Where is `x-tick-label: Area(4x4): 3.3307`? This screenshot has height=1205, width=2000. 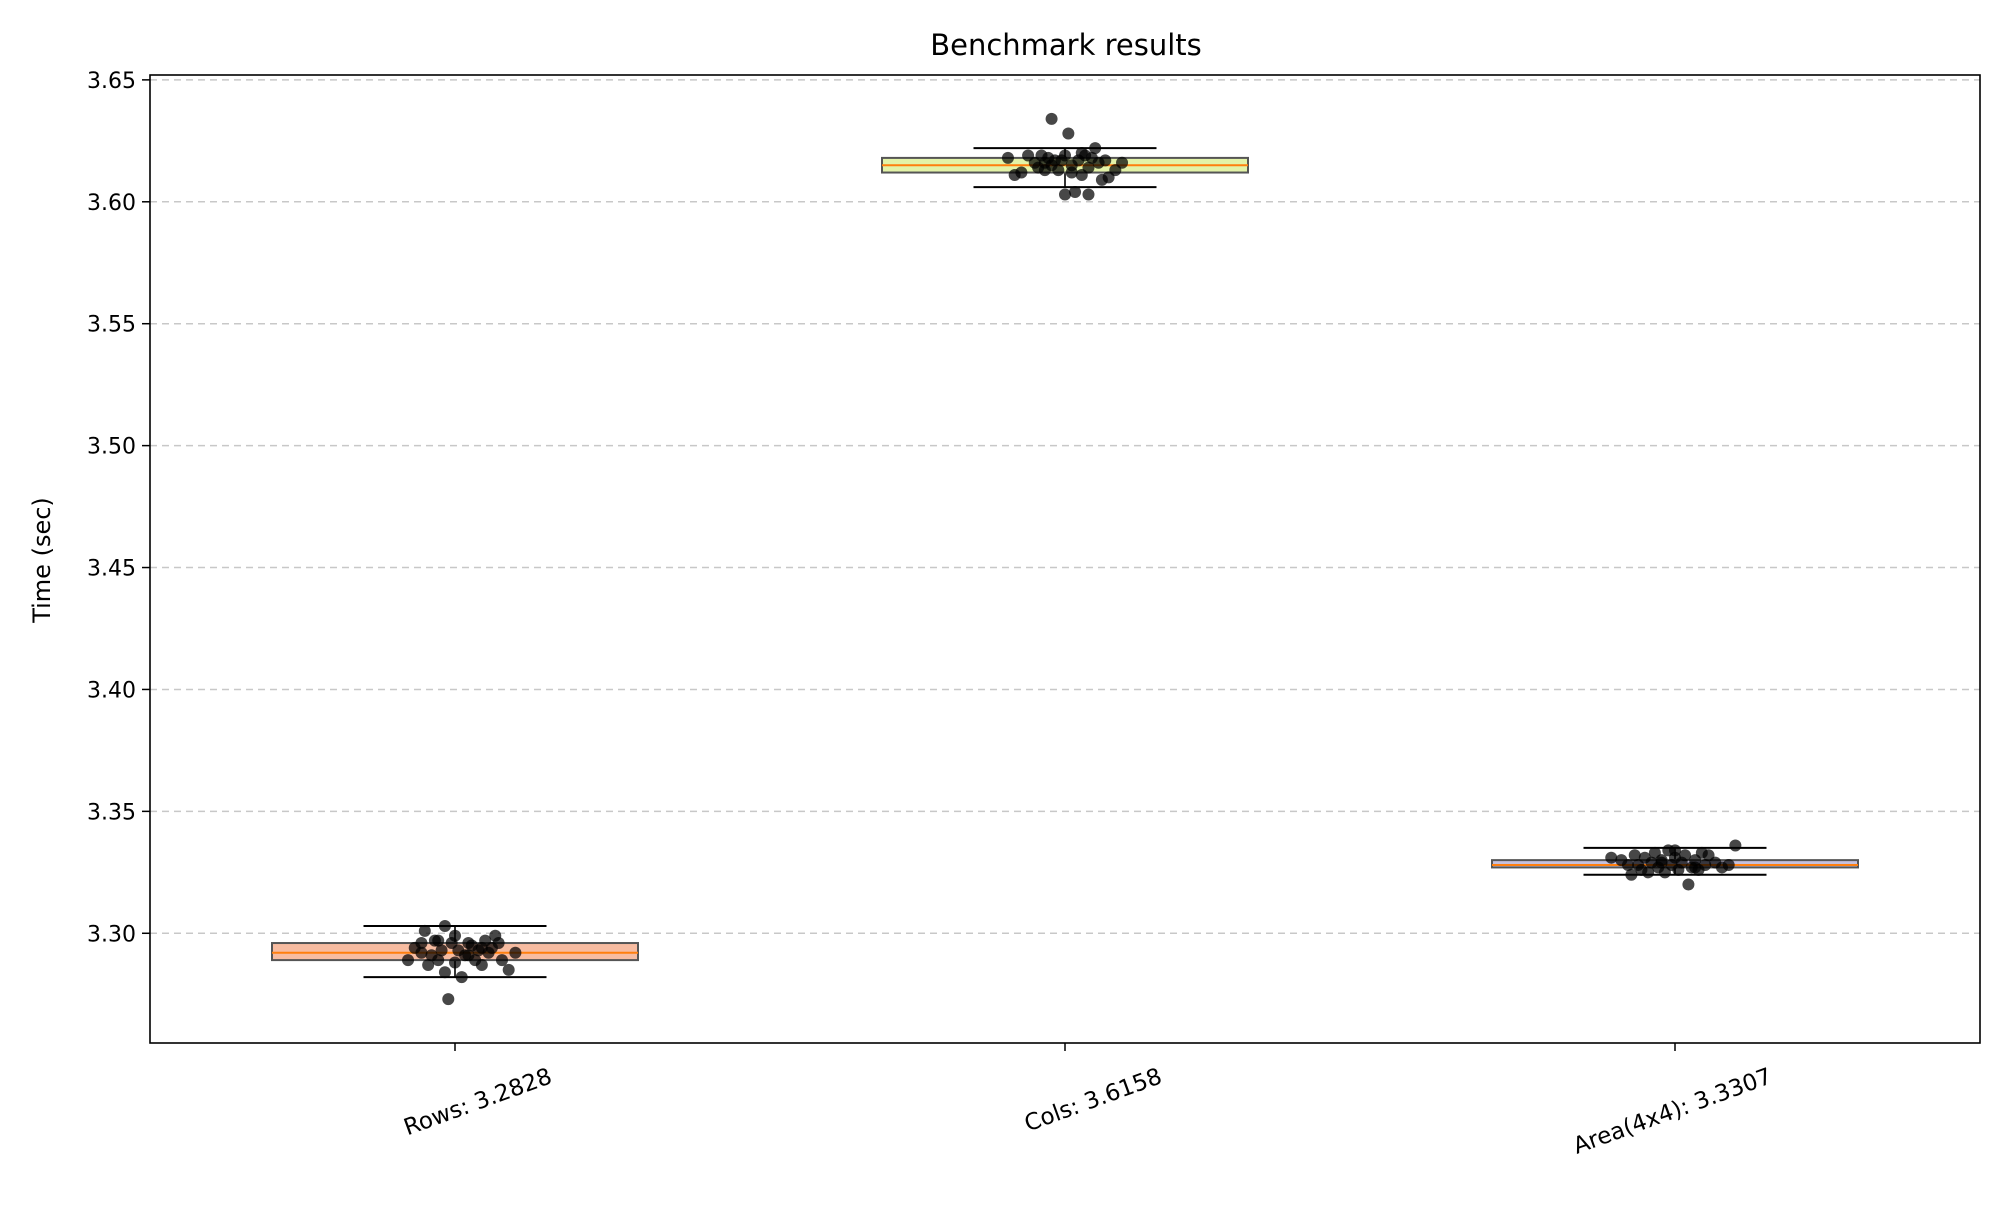
x-tick-label: Area(4x4): 3.3307 is located at coordinates (1673, 1112).